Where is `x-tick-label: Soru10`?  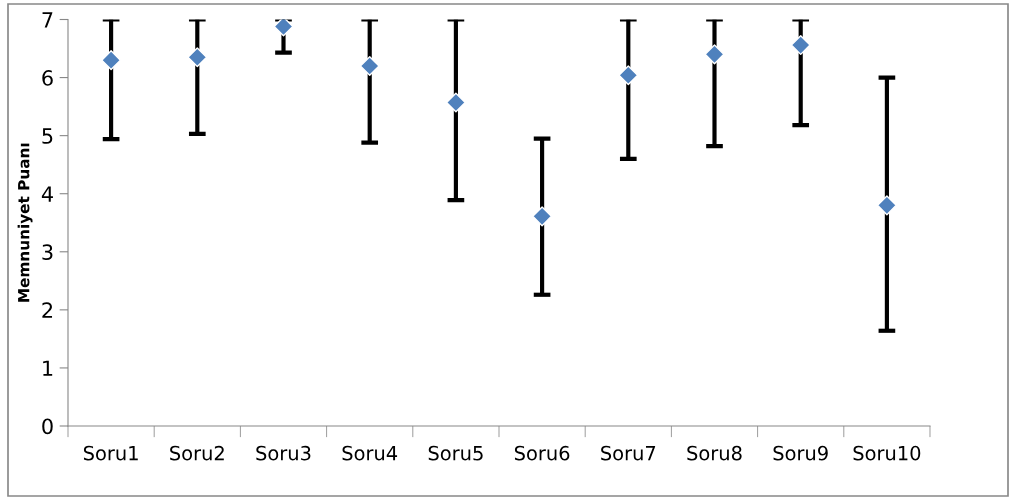 x-tick-label: Soru10 is located at coordinates (887, 453).